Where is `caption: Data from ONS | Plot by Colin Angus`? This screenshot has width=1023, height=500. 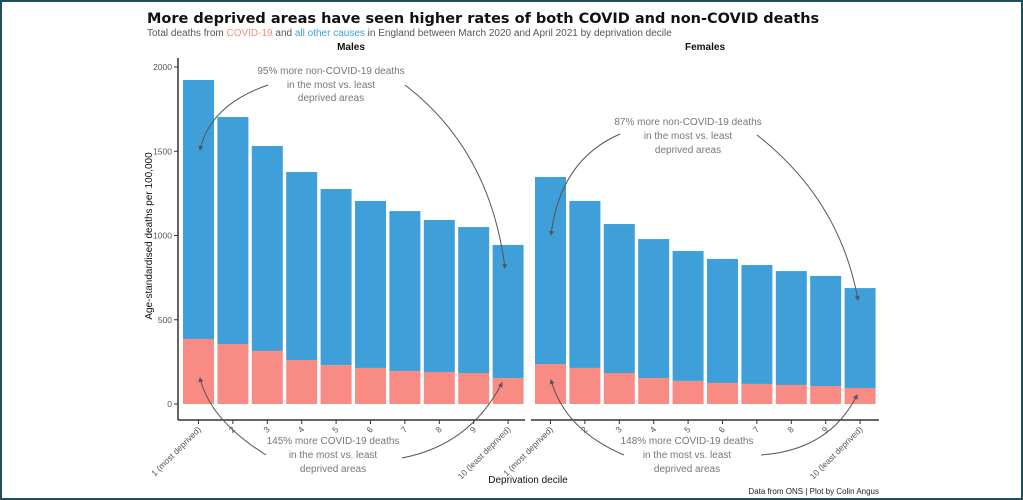 caption: Data from ONS | Plot by Colin Angus is located at coordinates (813, 491).